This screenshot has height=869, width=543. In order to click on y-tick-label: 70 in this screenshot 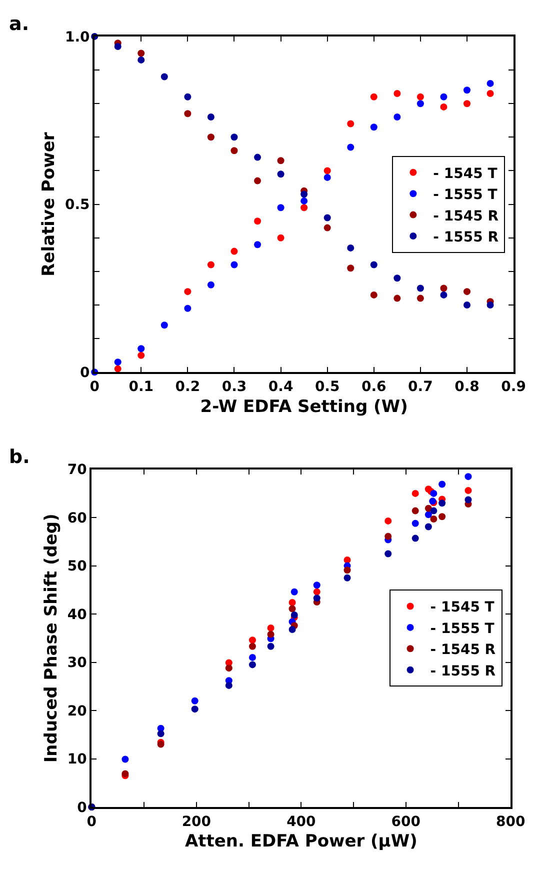, I will do `click(77, 470)`.